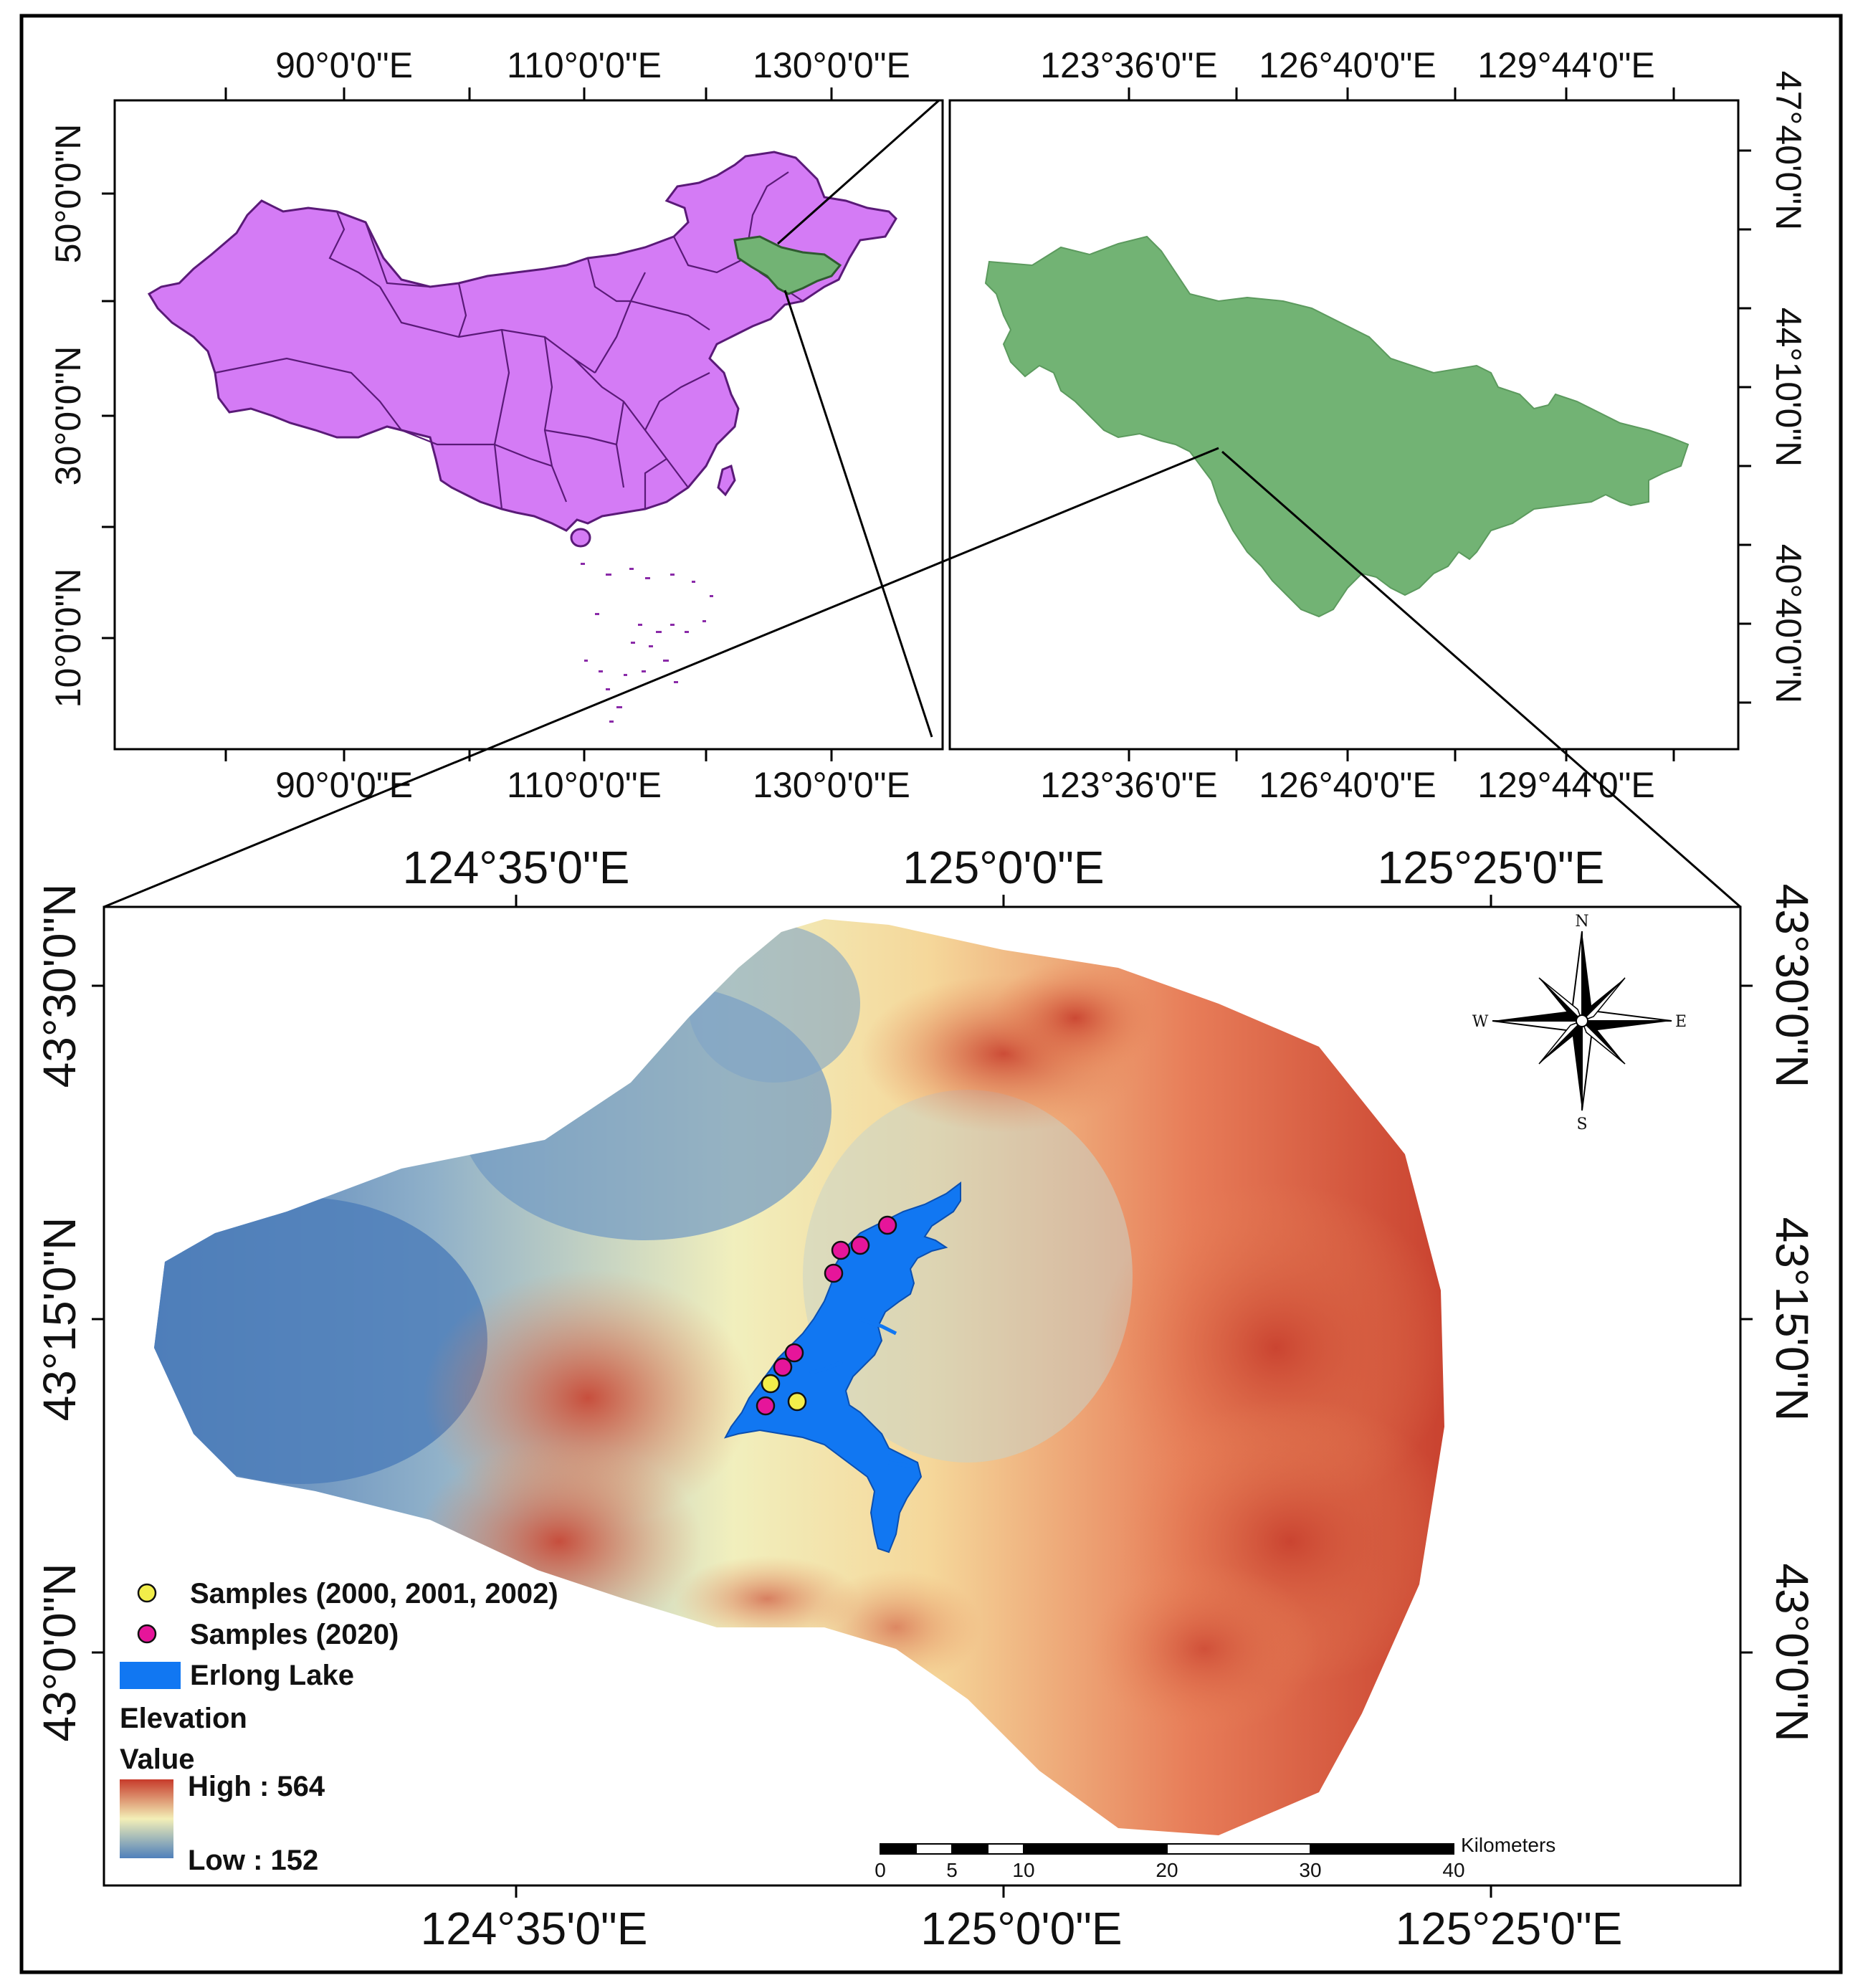 This screenshot has width=1863, height=1988. Describe the element at coordinates (647, 643) in the screenshot. I see `south-china-sea-islands` at that location.